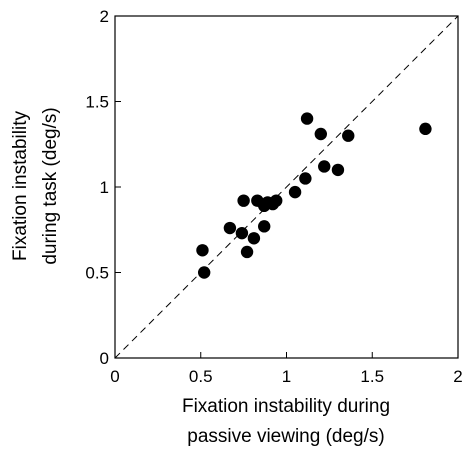 The width and height of the screenshot is (462, 451). Describe the element at coordinates (285, 436) in the screenshot. I see `x-axis-title-line-2: passive viewing (deg/s)` at that location.